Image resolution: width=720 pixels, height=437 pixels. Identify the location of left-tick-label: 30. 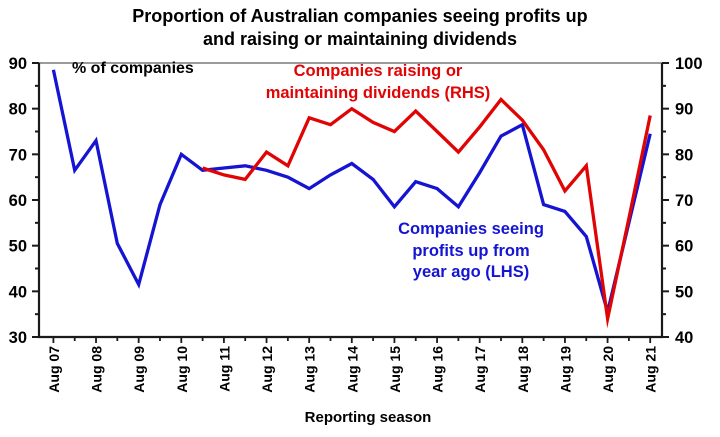
(18, 338).